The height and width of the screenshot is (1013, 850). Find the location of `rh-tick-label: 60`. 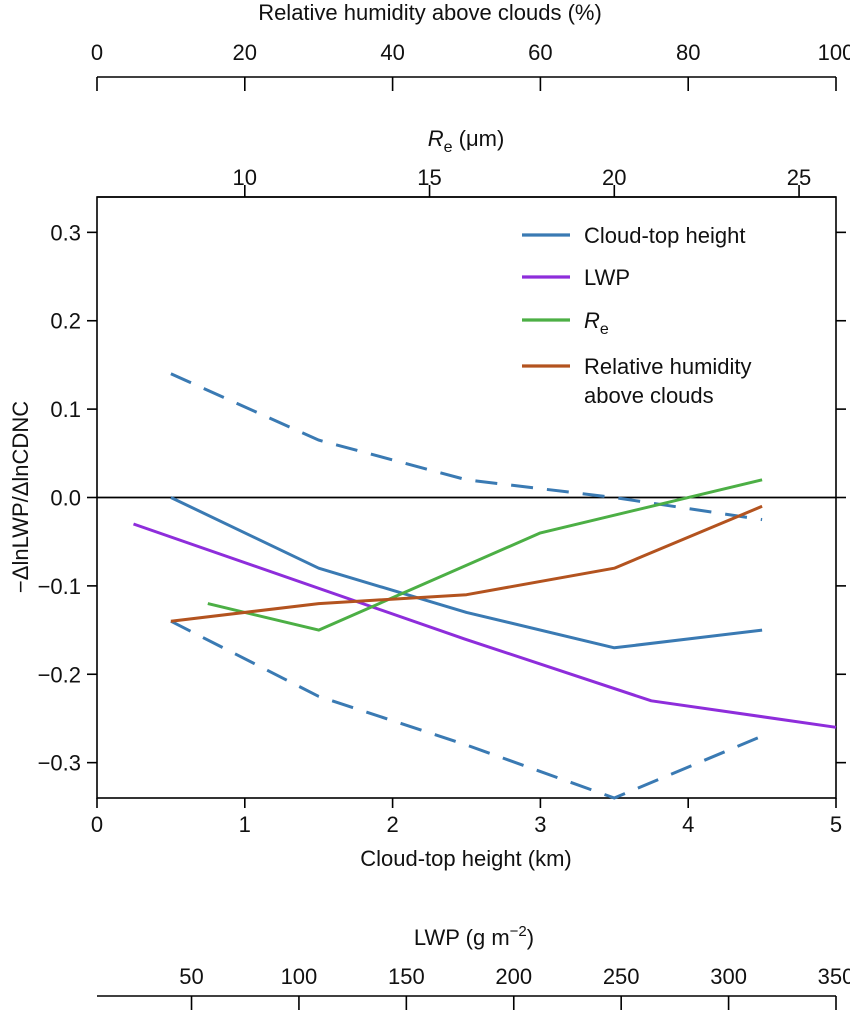

rh-tick-label: 60 is located at coordinates (540, 52).